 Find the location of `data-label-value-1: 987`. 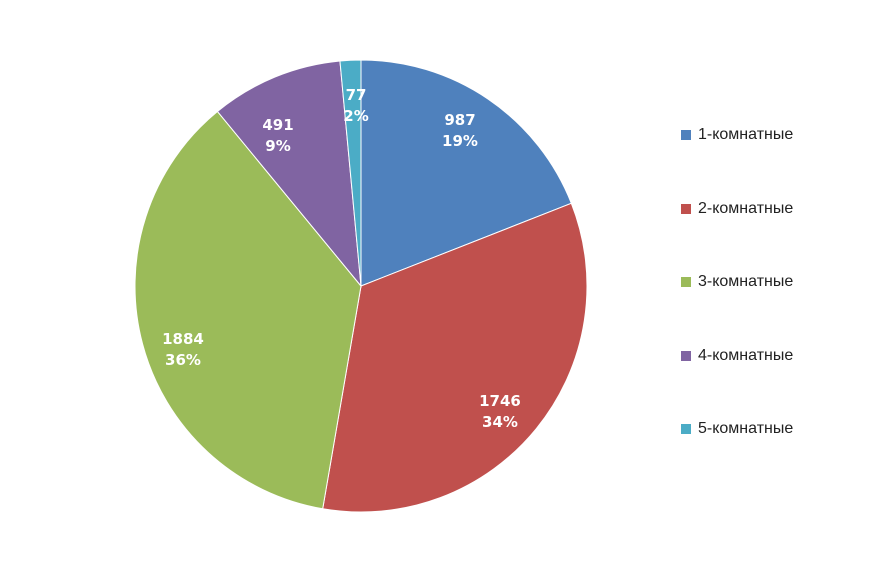

data-label-value-1: 987 is located at coordinates (459, 120).